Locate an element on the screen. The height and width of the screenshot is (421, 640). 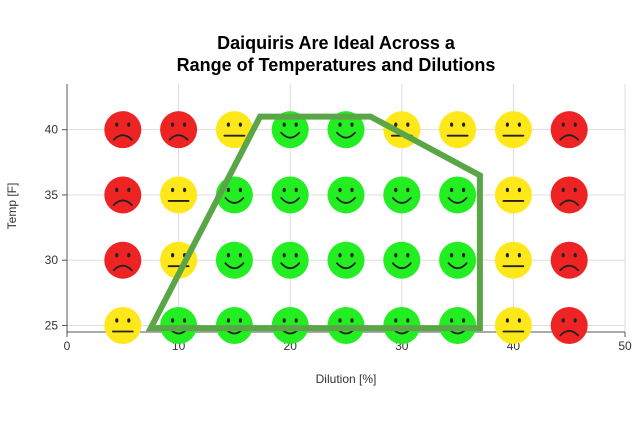
y-tick-label: 35 is located at coordinates (52, 195).